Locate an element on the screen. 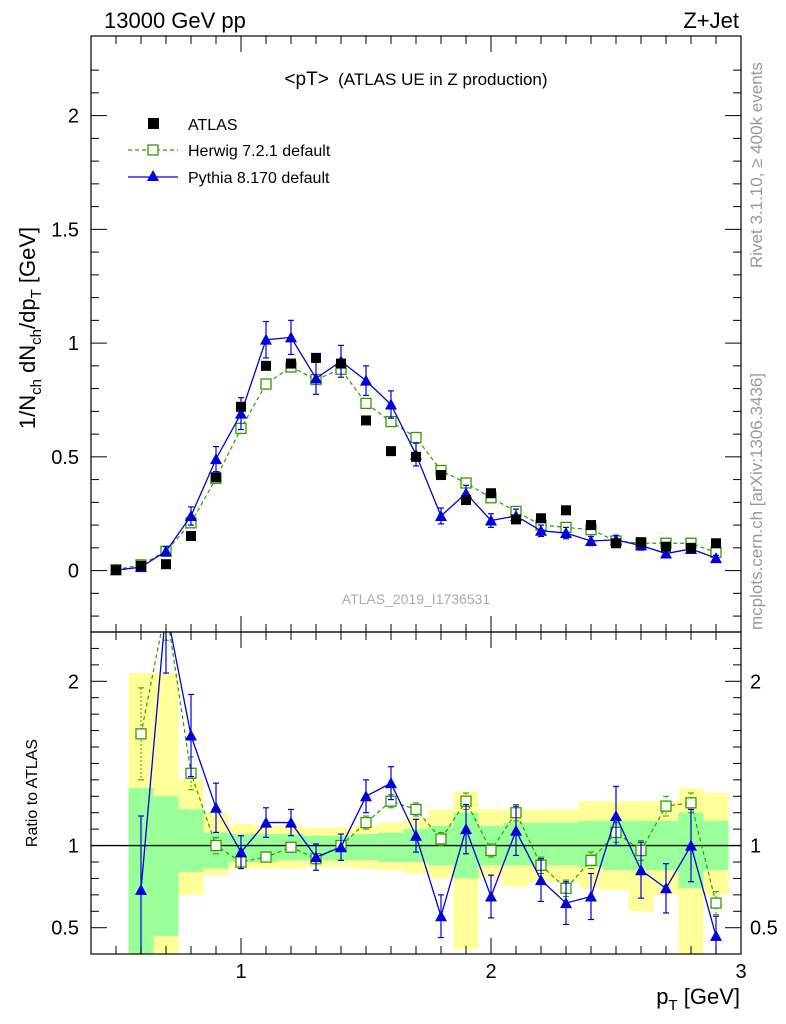 The height and width of the screenshot is (1024, 786). ratio-y-tick-label-right: 2 is located at coordinates (755, 682).